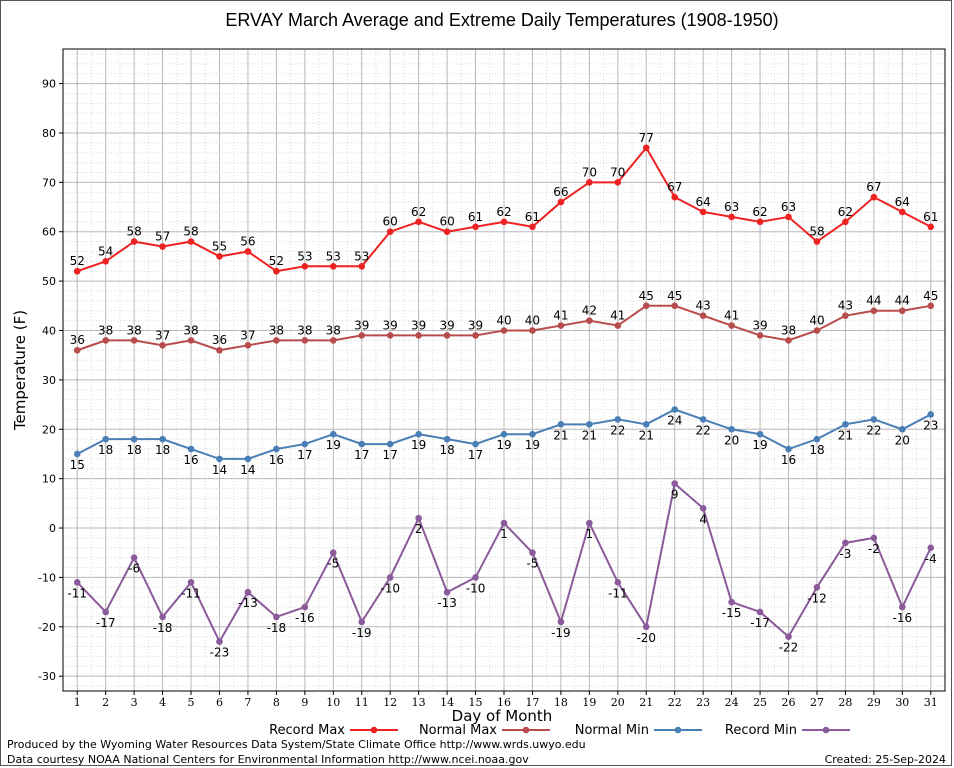  I want to click on record-min-data-label: -3, so click(845, 554).